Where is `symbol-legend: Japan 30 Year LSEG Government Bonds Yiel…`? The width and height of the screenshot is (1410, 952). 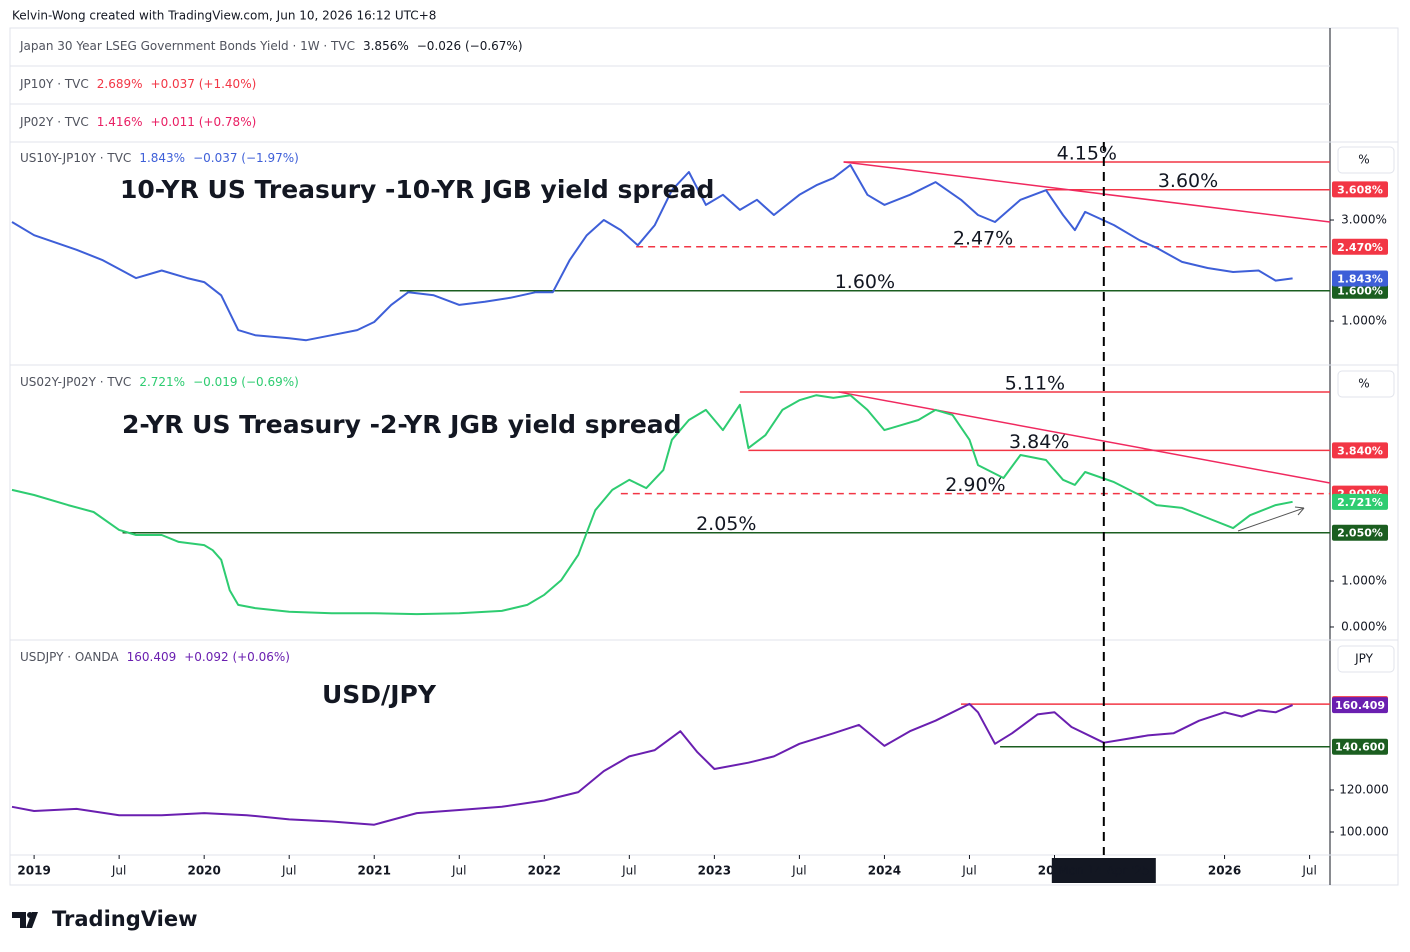
symbol-legend: Japan 30 Year LSEG Government Bonds Yiel… is located at coordinates (271, 46).